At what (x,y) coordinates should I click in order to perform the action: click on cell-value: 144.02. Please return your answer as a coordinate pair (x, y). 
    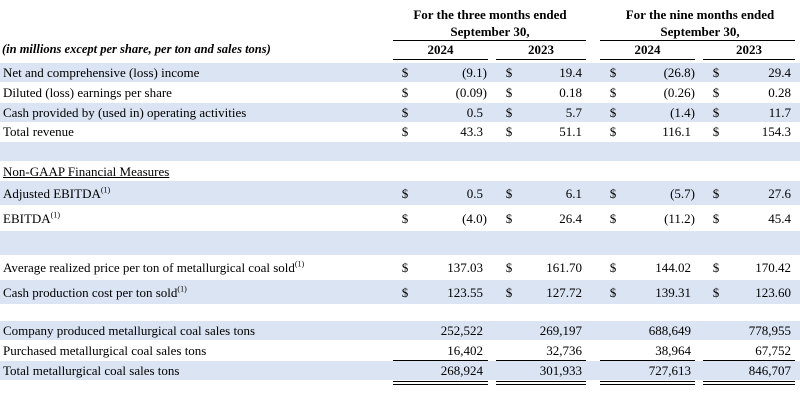
    Looking at the image, I should click on (673, 267).